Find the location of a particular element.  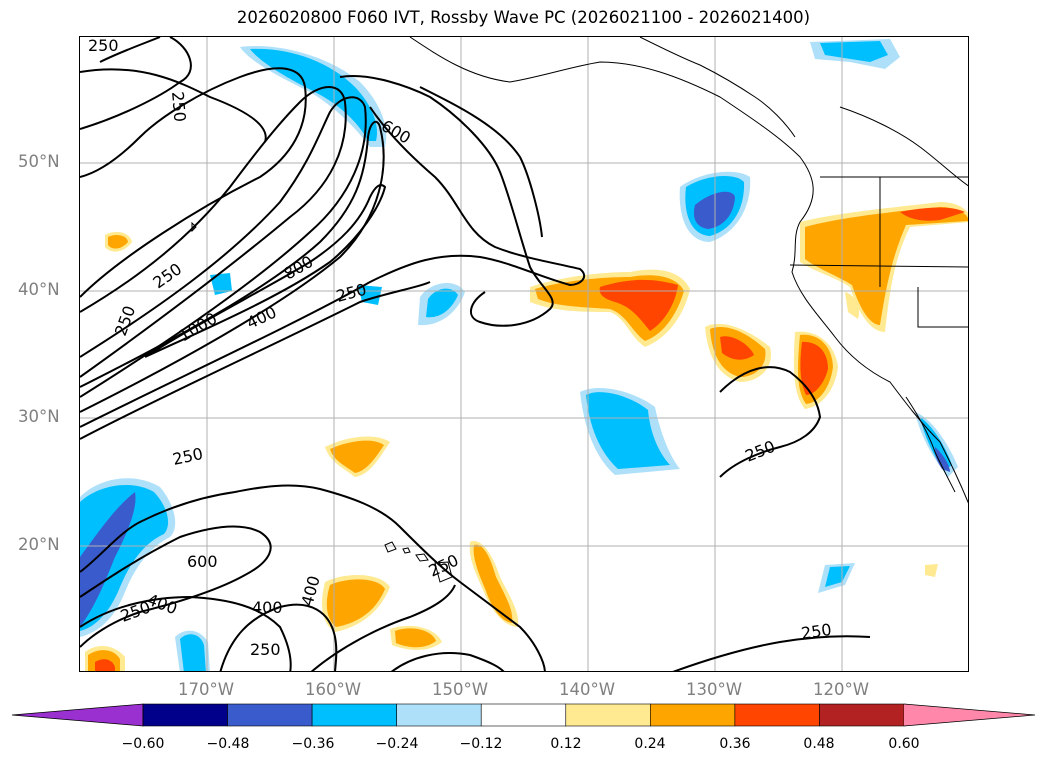

colorbar-tick: 0.12 is located at coordinates (566, 744).